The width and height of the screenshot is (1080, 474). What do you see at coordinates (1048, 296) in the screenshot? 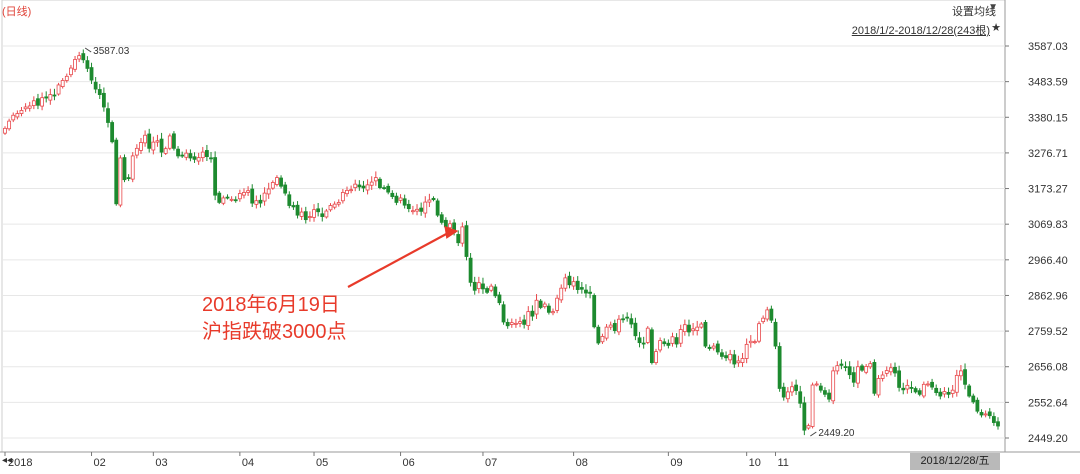
I see `y-tick-label: 2862.96` at bounding box center [1048, 296].